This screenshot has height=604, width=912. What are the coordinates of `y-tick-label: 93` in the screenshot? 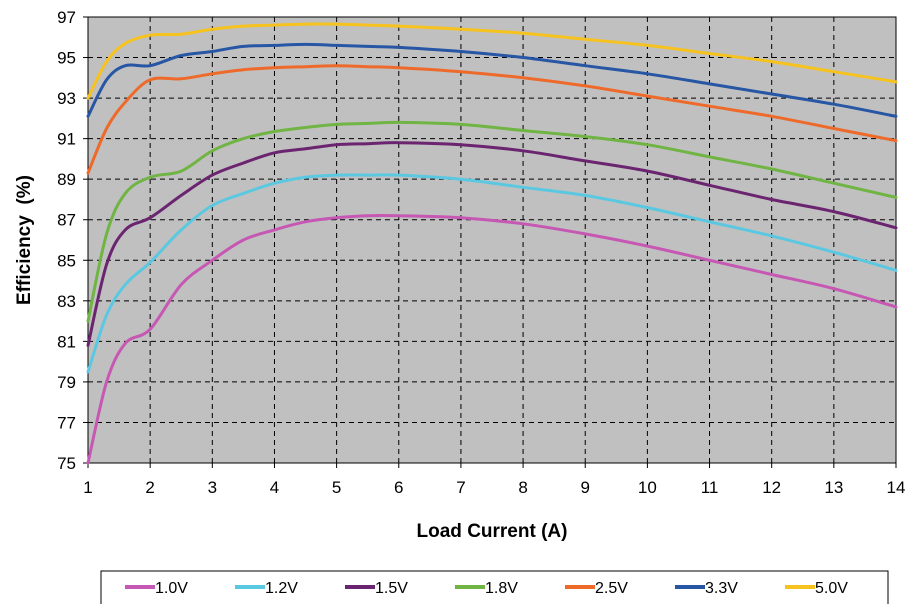 It's located at (66, 98).